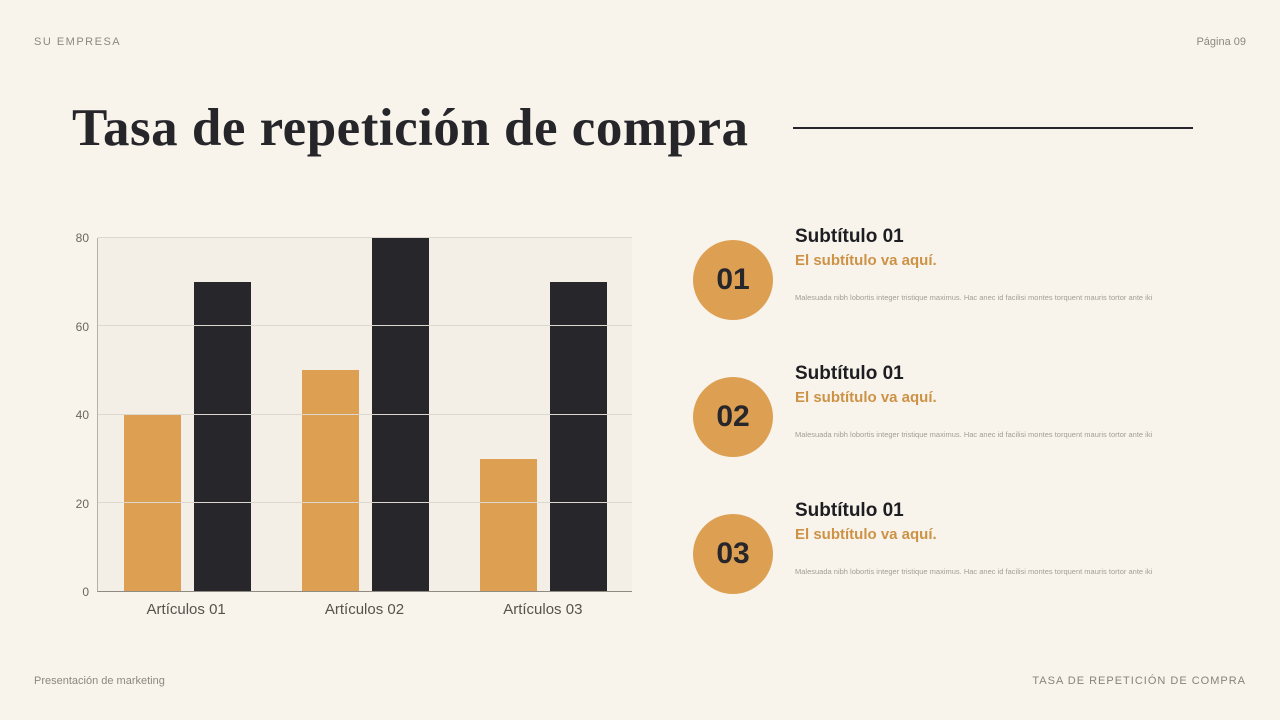  Describe the element at coordinates (364, 609) in the screenshot. I see `x-axis-label: Artículos 02` at that location.